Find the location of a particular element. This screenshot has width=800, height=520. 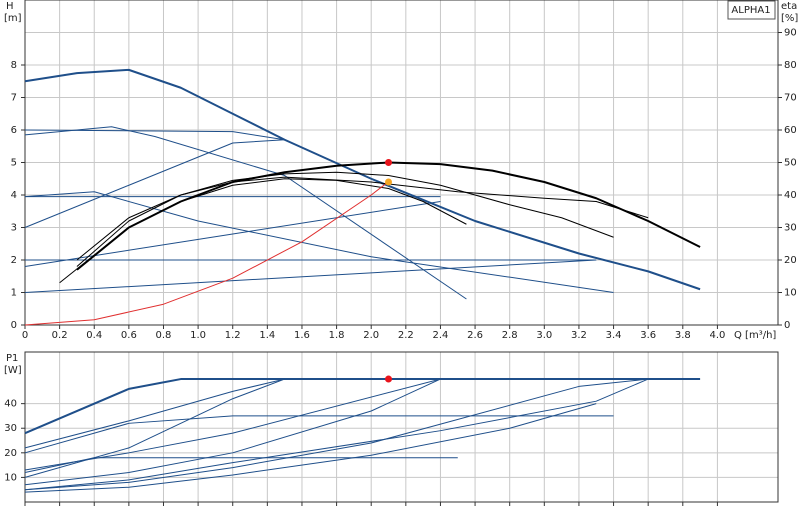

y-axis-unit: [W] is located at coordinates (13, 370).